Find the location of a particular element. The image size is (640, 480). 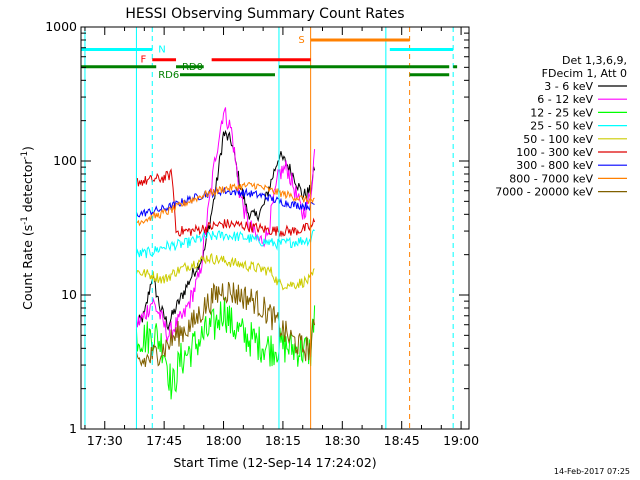

x-tick-label-18-45: 18:45 is located at coordinates (402, 440).